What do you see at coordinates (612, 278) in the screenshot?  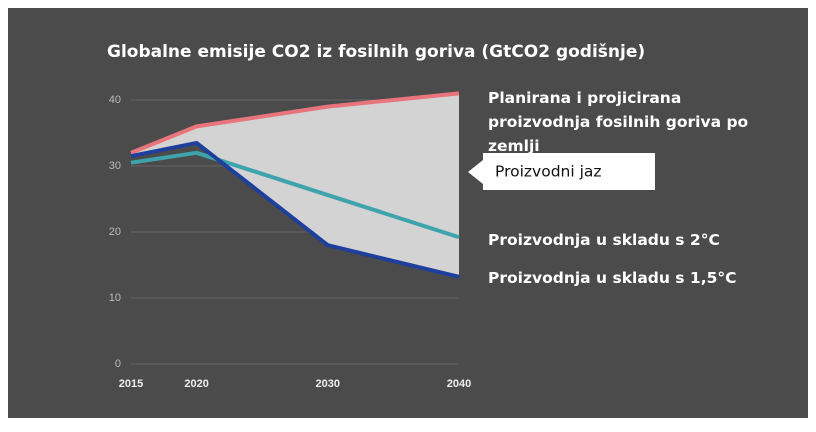 I see `series-label: Proizvodnja u skladu s 1,5°C` at bounding box center [612, 278].